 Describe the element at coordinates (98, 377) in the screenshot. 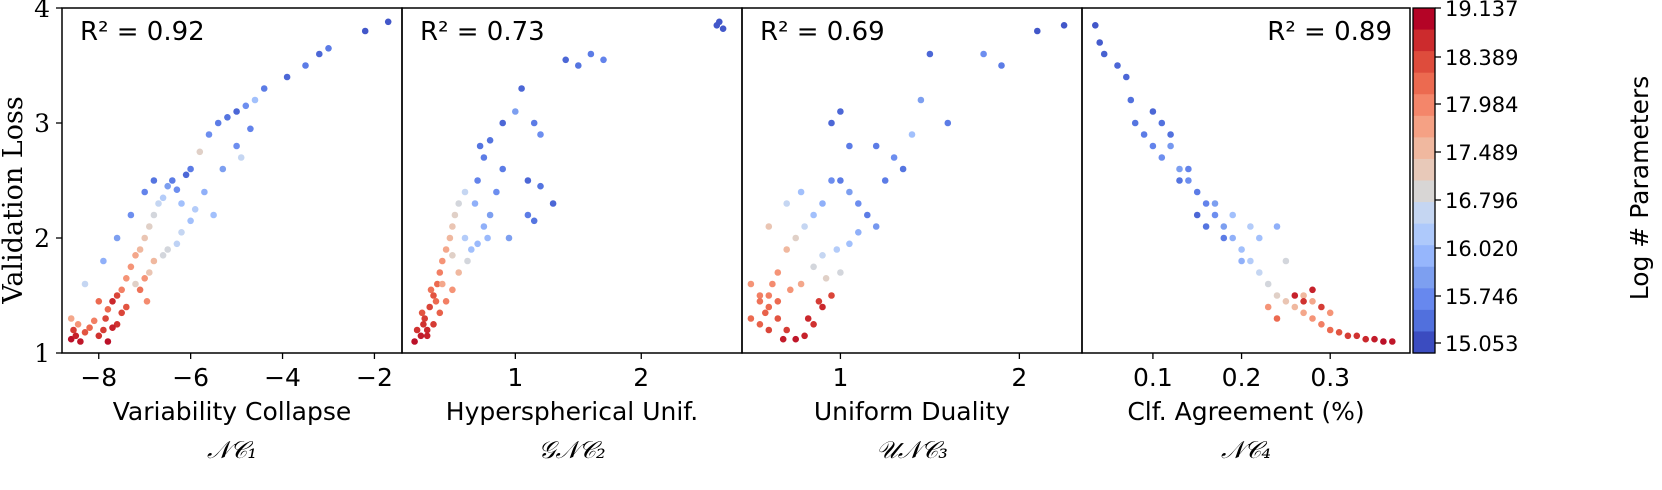

I see `x-tick-label: −8` at that location.